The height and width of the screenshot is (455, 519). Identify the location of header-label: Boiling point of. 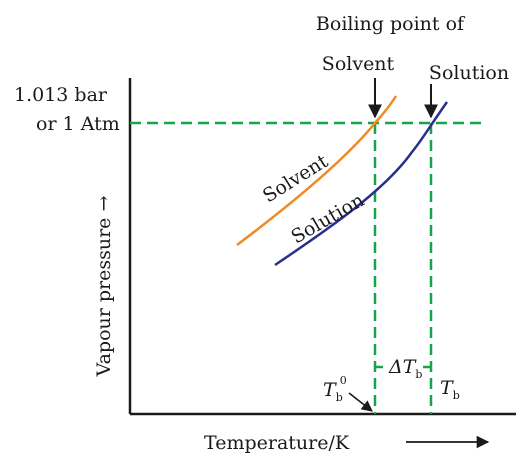
(391, 24).